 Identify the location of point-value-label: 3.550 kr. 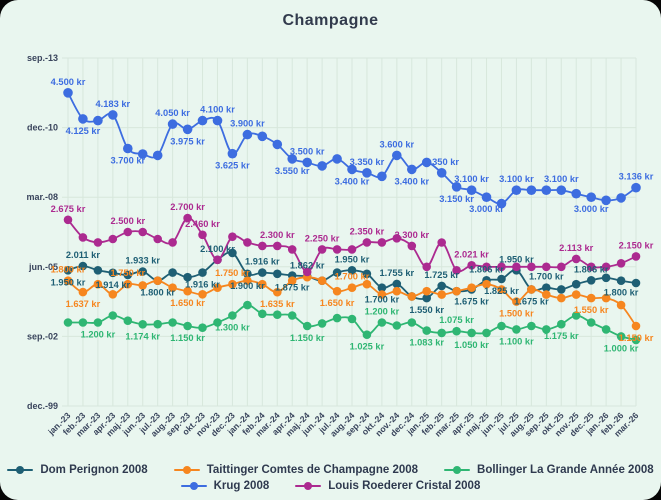
(292, 171).